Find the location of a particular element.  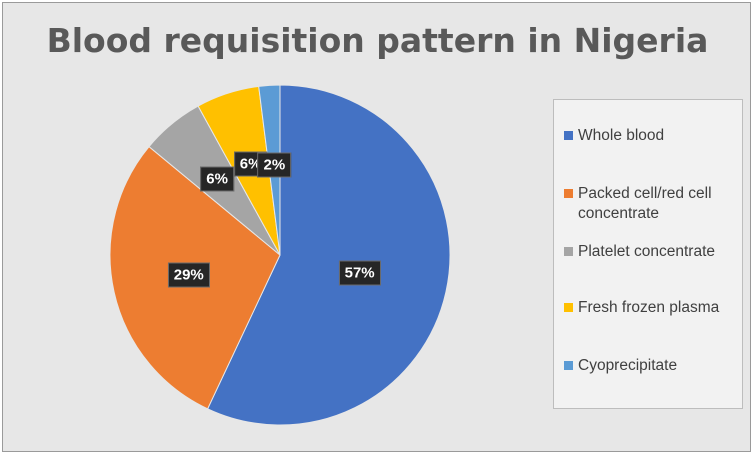

legend-label-0: Whole blood is located at coordinates (621, 135).